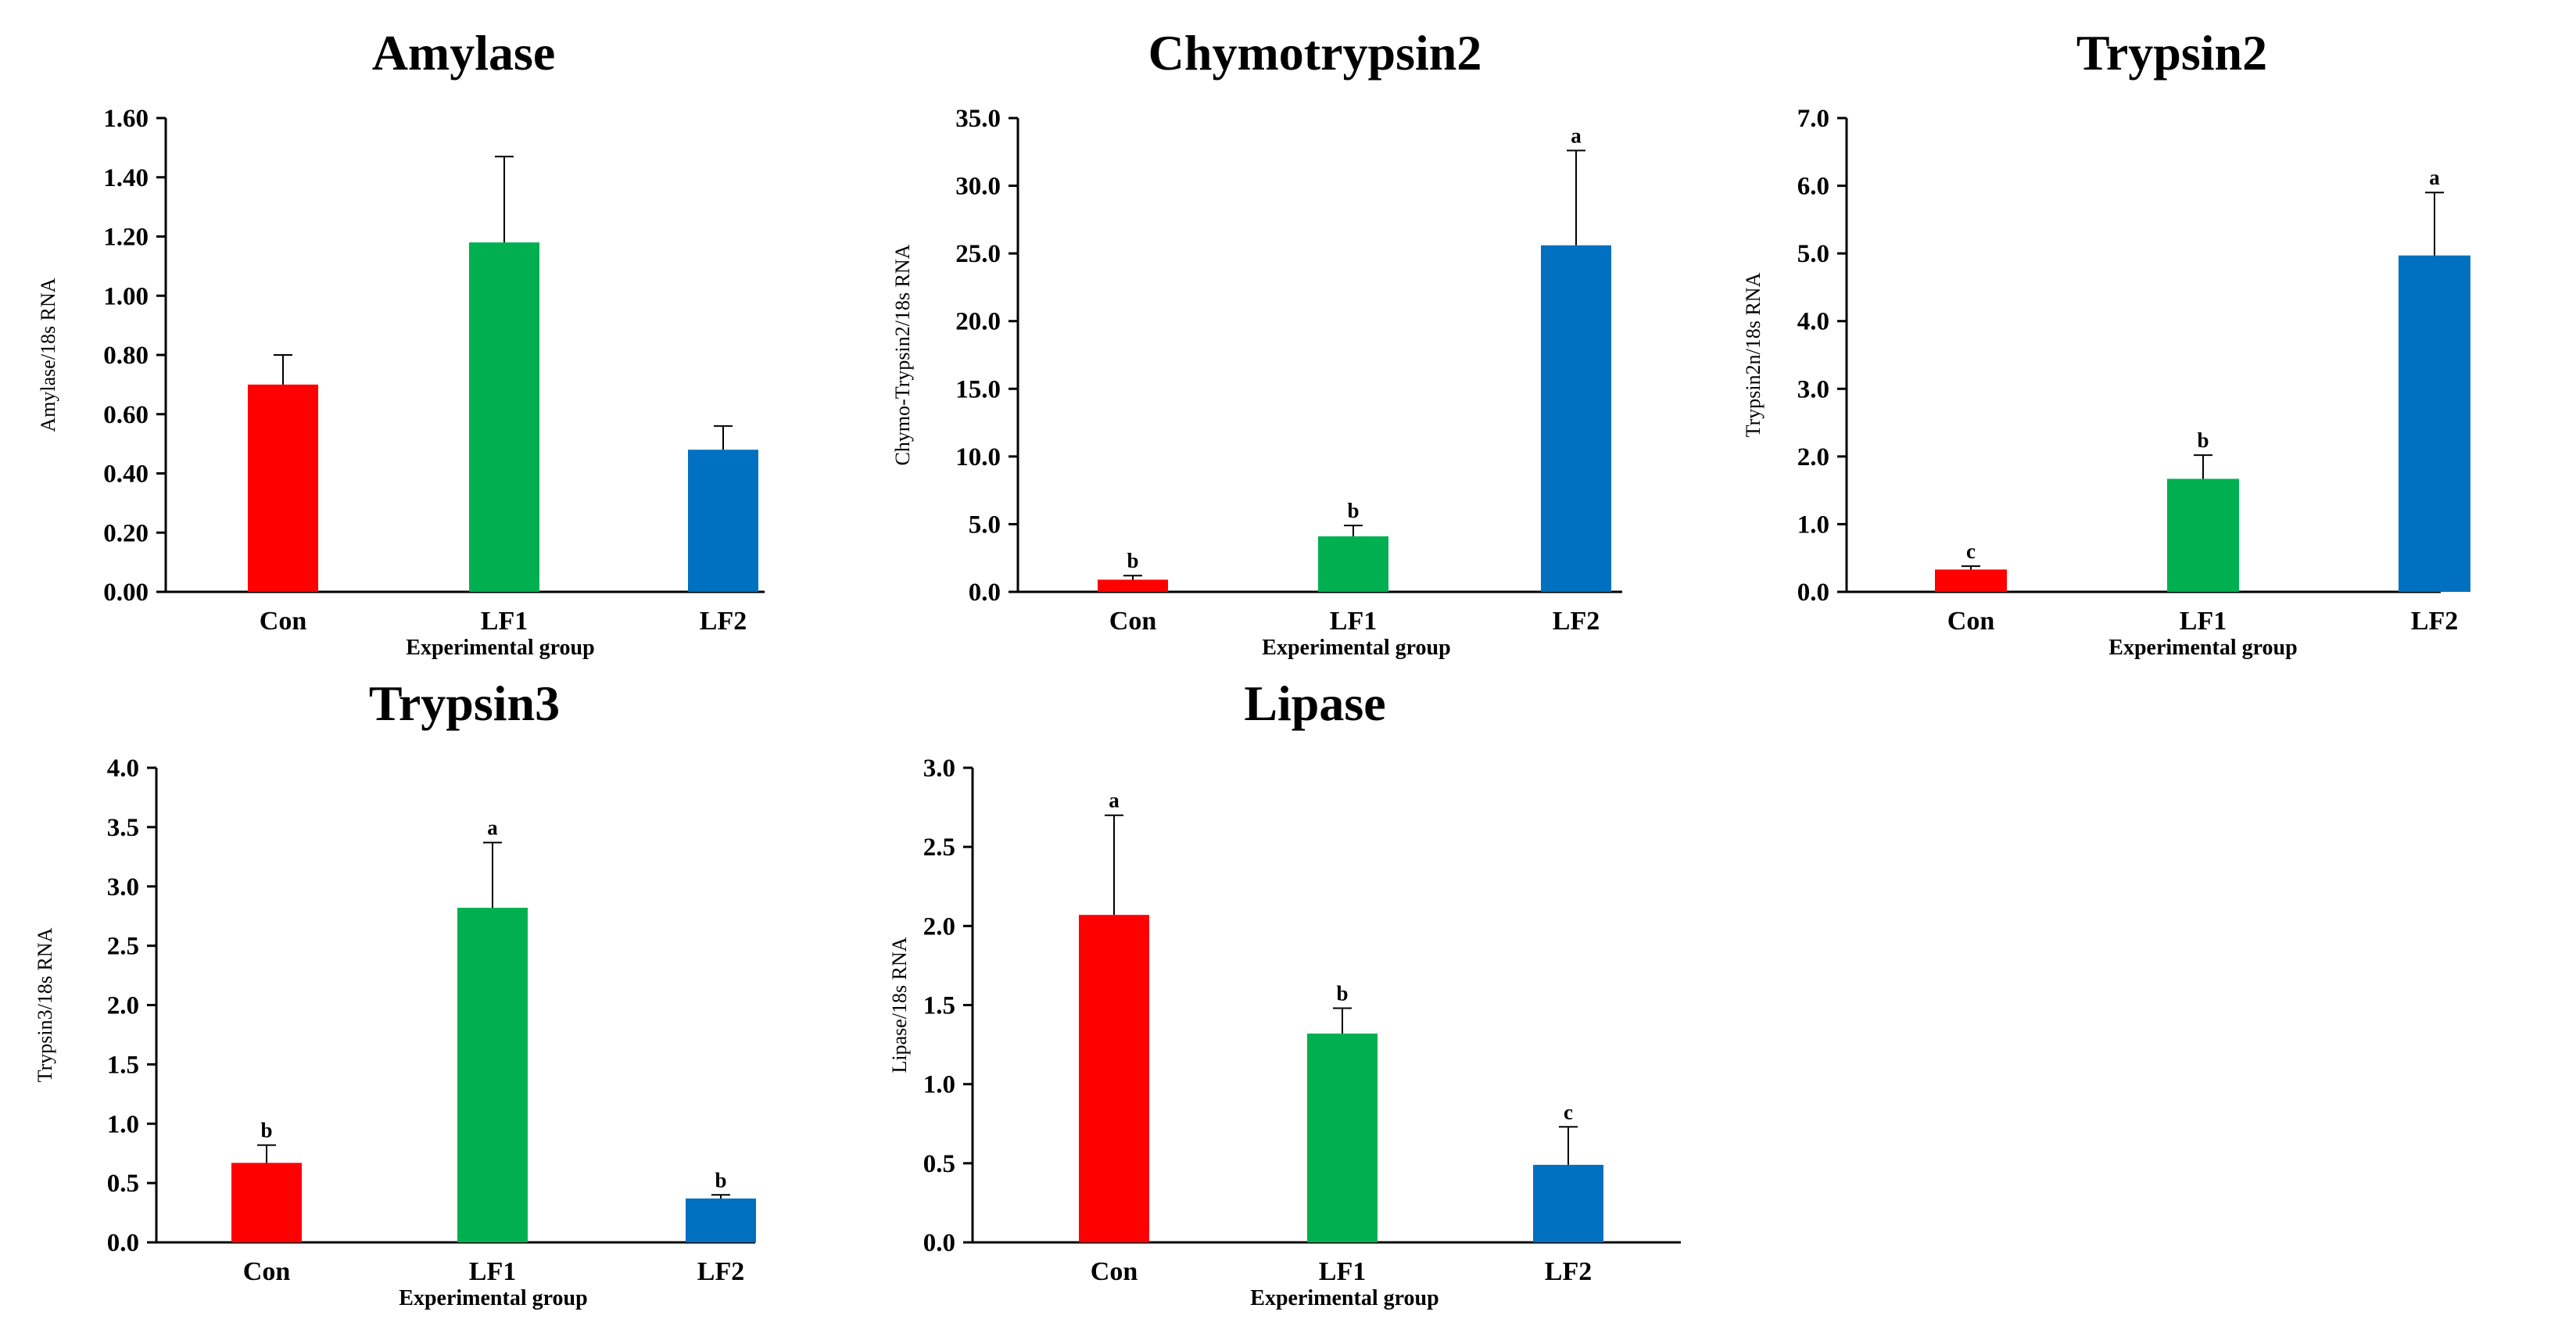 This screenshot has height=1344, width=2576. Describe the element at coordinates (126, 238) in the screenshot. I see `y-tick-label: 1.20` at that location.